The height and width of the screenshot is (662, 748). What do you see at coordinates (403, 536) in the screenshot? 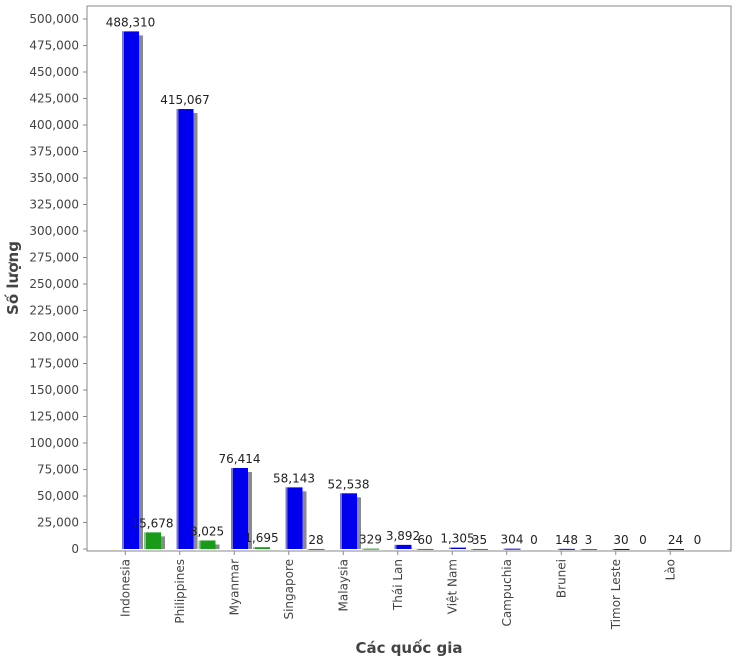
I see `bar-value-label: 3,892` at bounding box center [403, 536].